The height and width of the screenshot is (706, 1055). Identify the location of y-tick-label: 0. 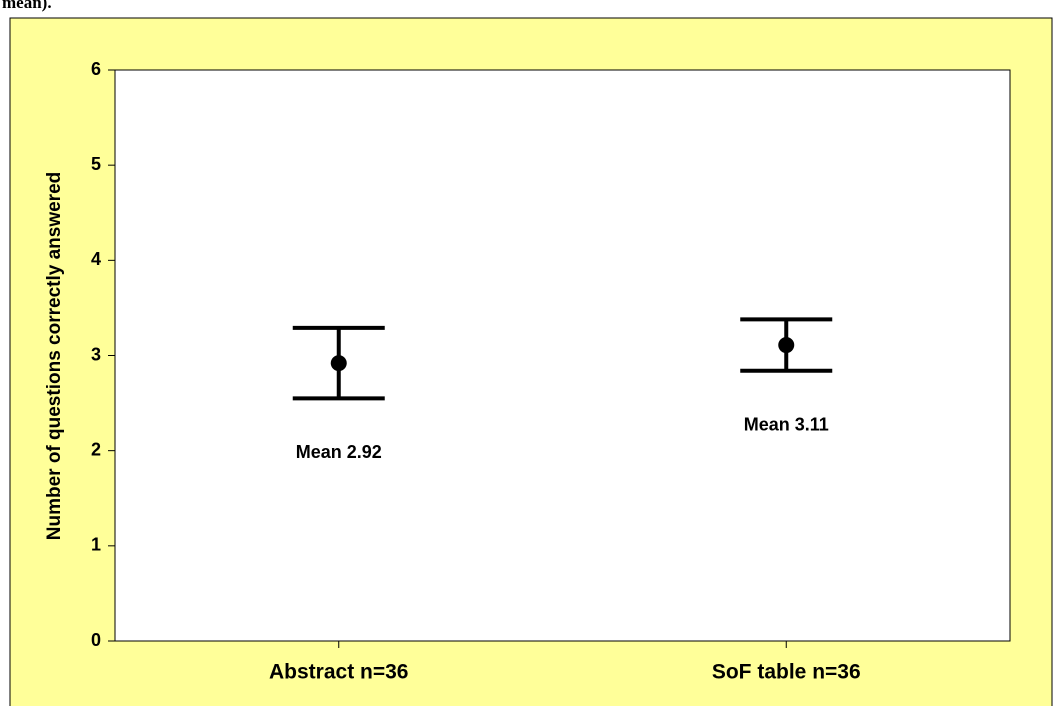
(96, 640).